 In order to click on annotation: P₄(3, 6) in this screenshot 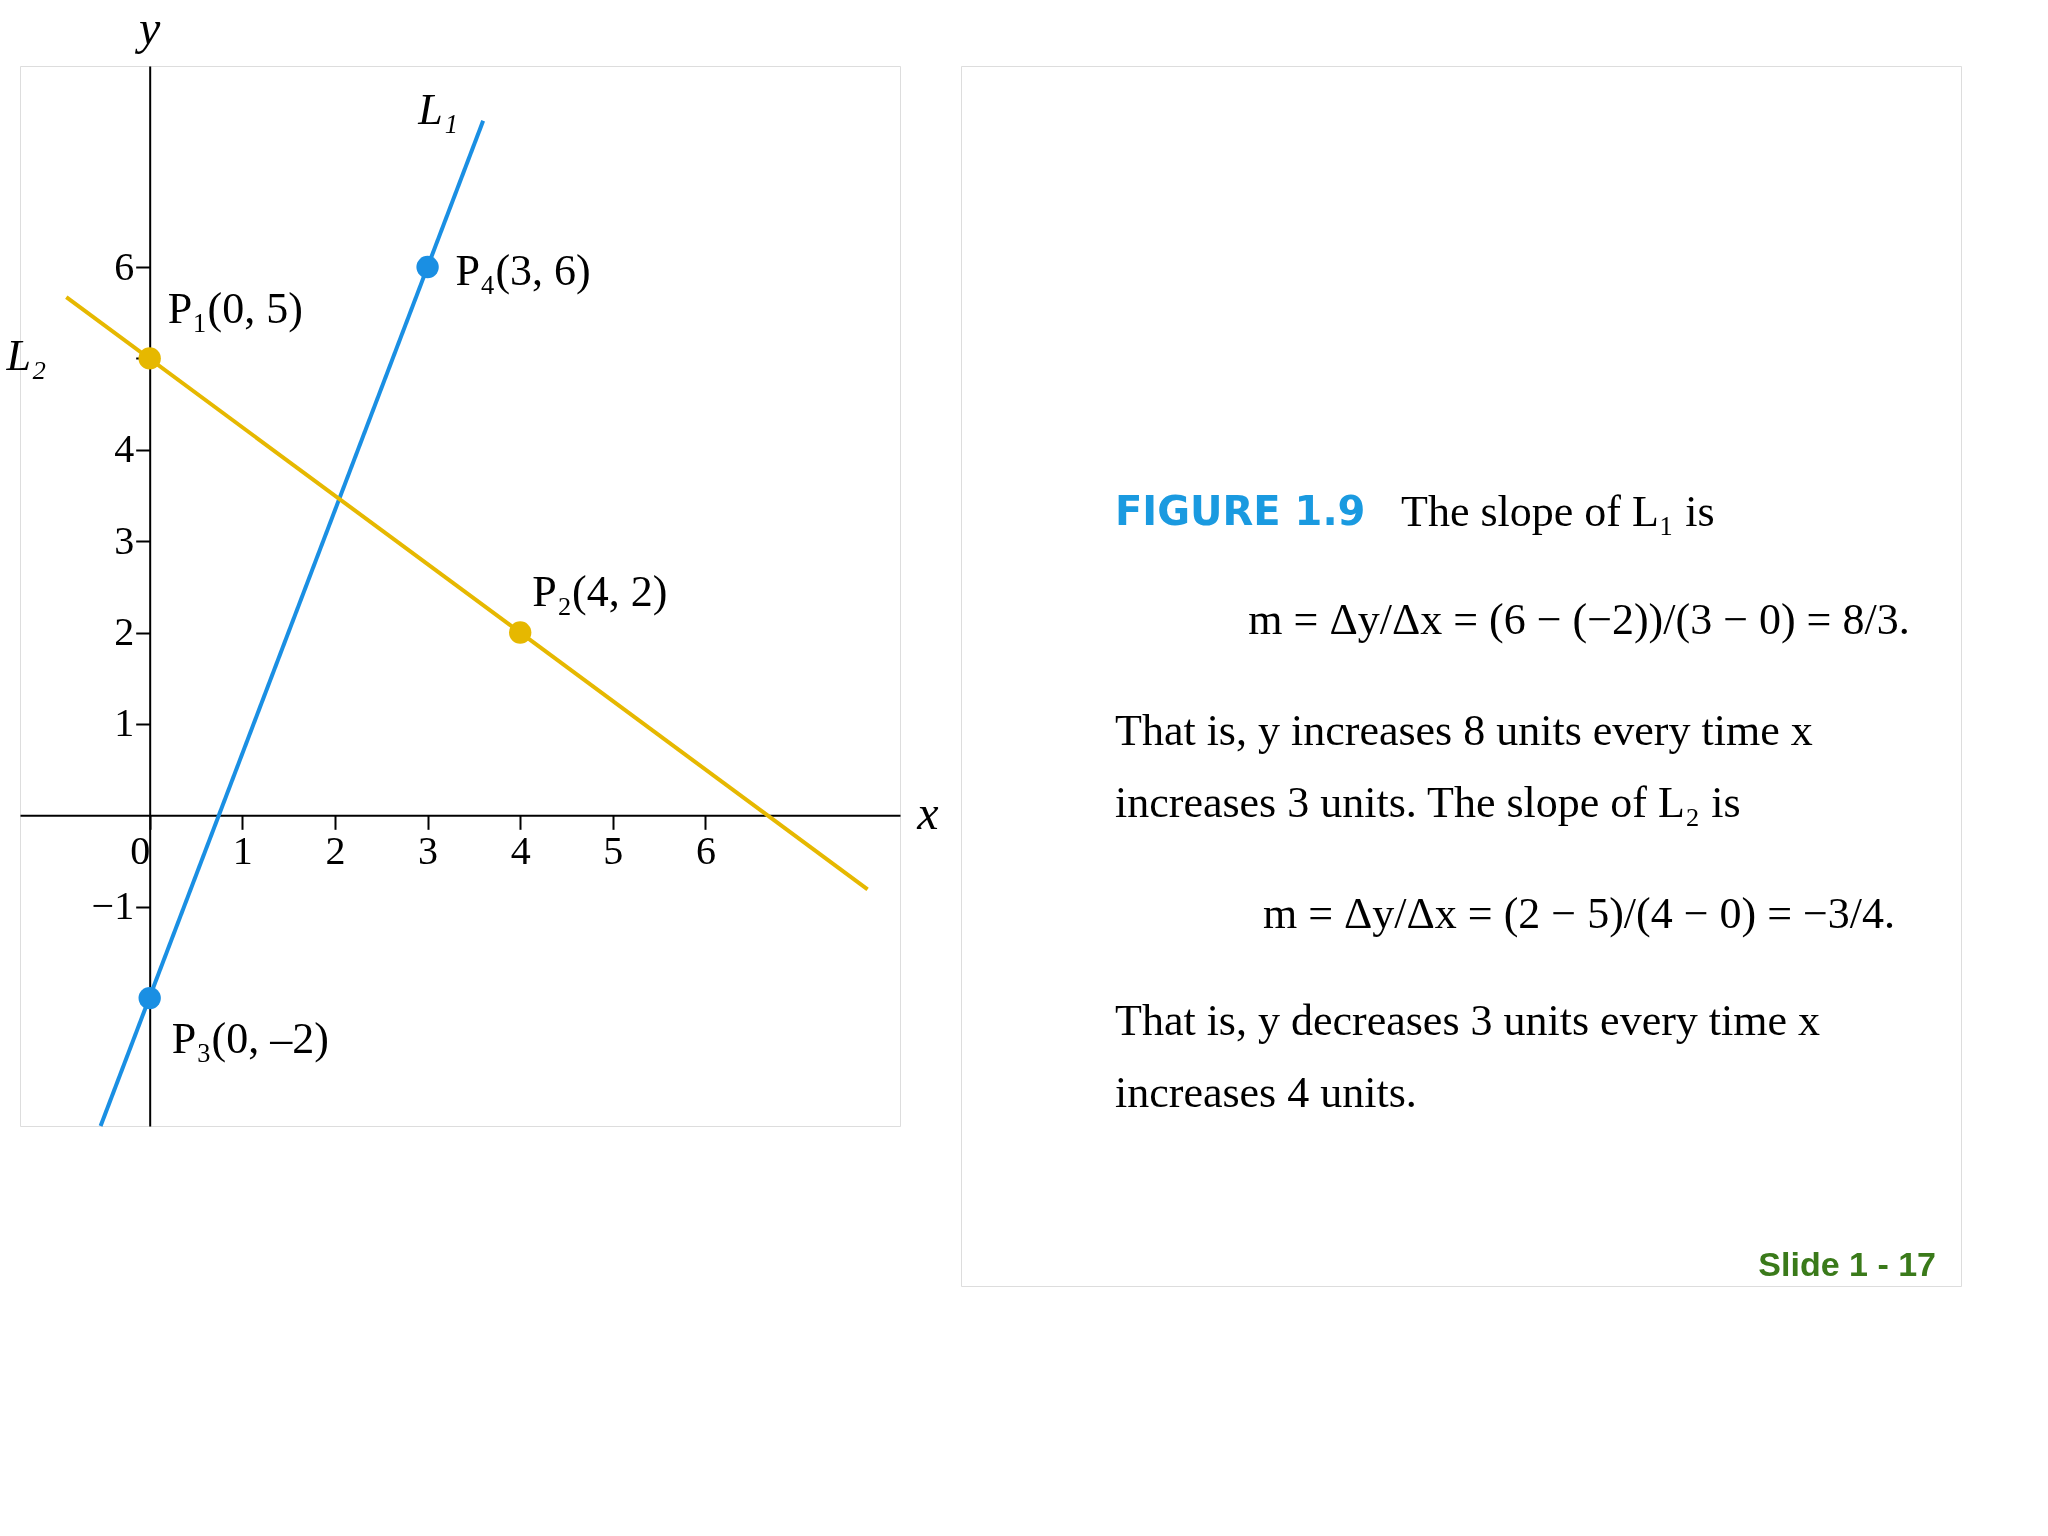, I will do `click(523, 271)`.